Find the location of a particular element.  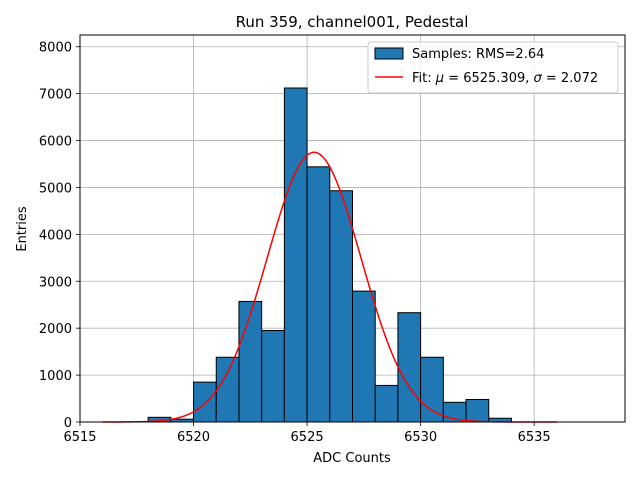

y-tick-label: 3000 is located at coordinates (55, 282).